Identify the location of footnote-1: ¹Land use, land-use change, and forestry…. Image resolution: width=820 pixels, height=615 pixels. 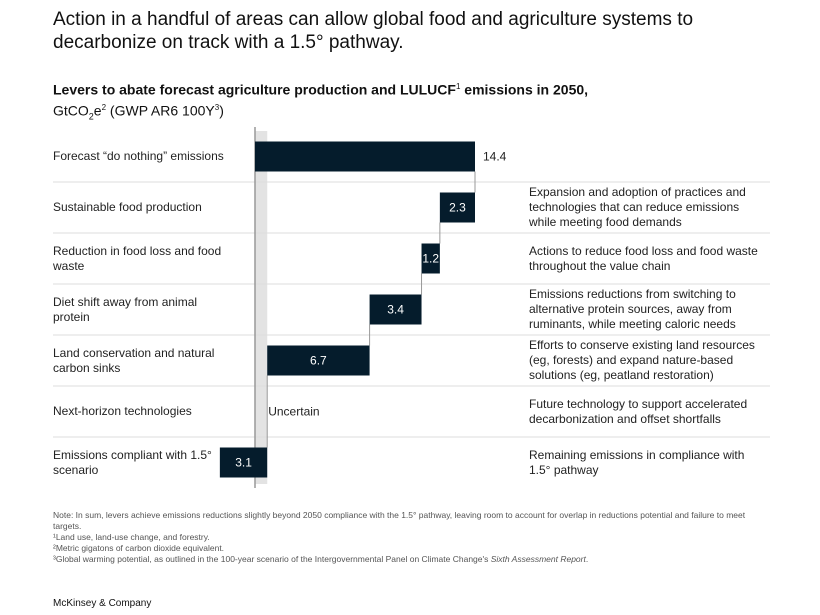
(131, 537).